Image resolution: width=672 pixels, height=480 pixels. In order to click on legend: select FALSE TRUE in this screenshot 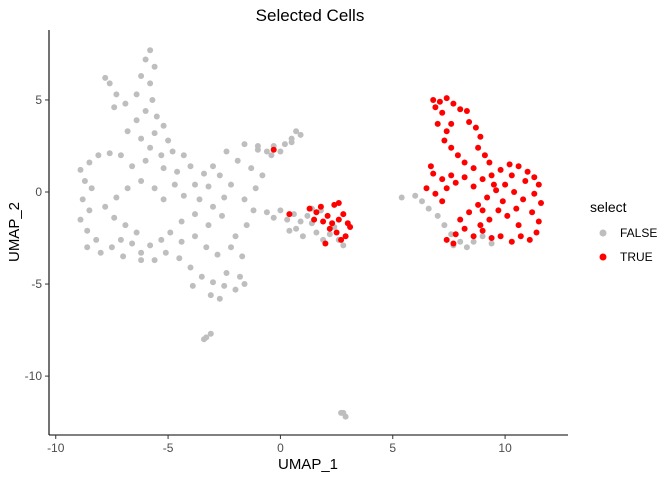, I will do `click(623, 231)`.